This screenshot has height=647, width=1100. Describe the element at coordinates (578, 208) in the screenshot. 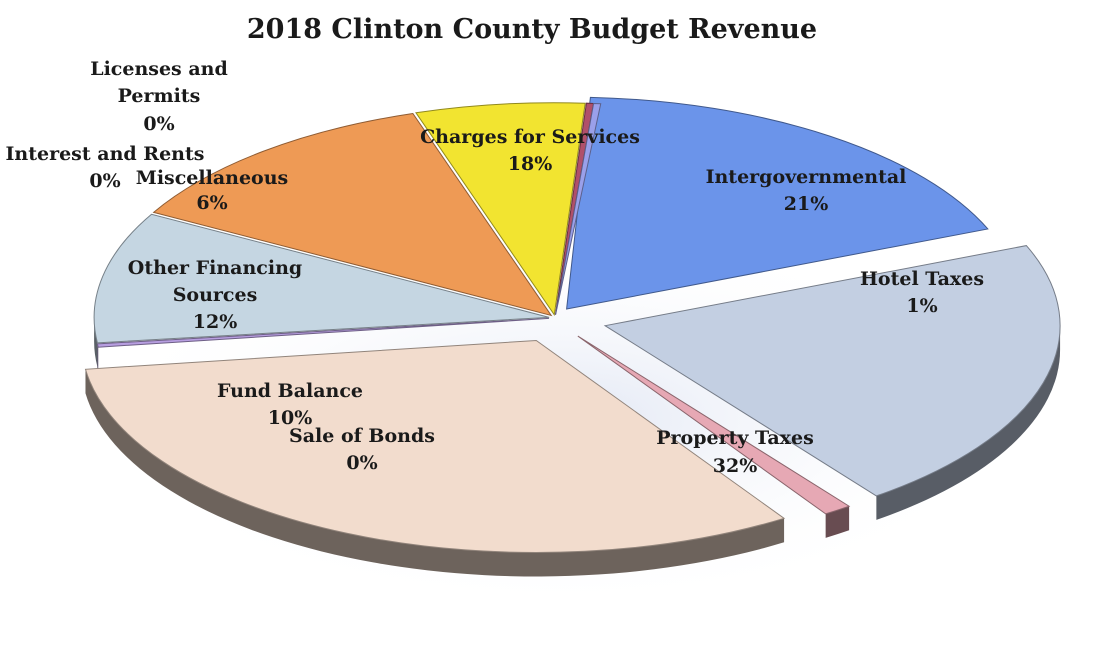

I see `pie-slice-licenses-and-permits` at that location.